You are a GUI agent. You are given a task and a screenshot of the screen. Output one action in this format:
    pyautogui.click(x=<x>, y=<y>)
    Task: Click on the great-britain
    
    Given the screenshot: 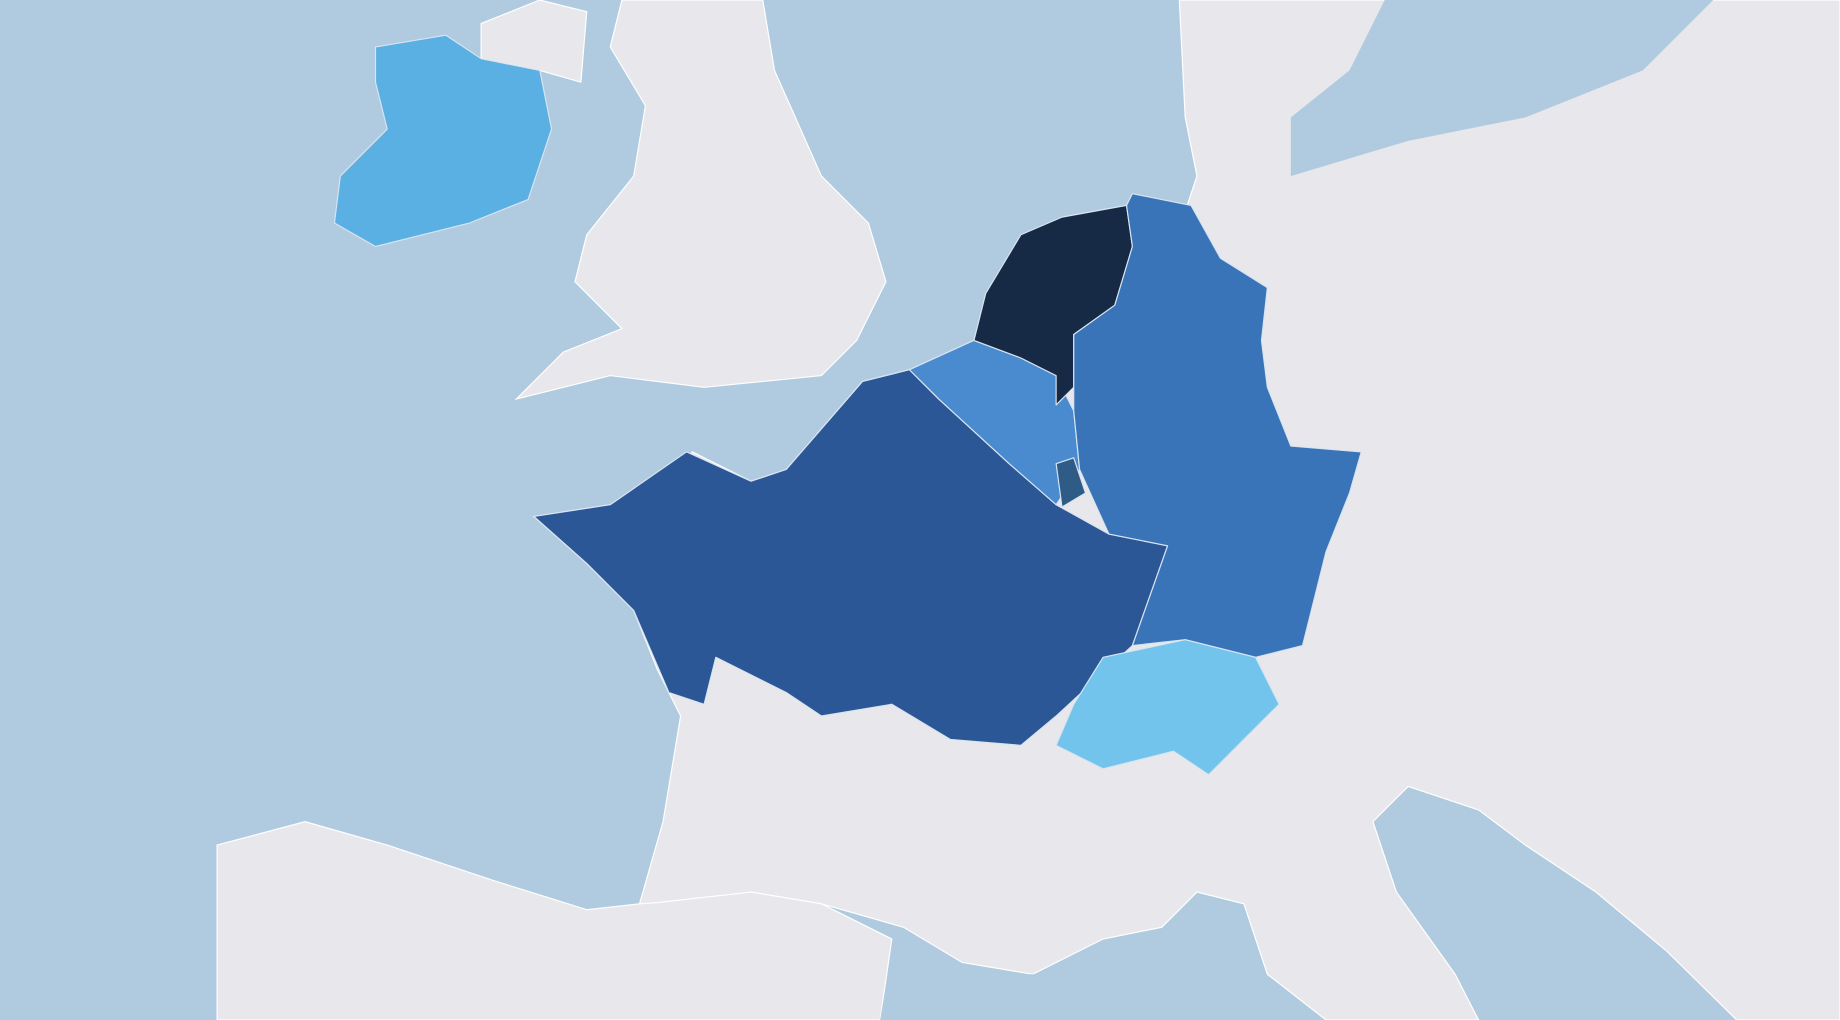 What is the action you would take?
    pyautogui.click(x=700, y=200)
    